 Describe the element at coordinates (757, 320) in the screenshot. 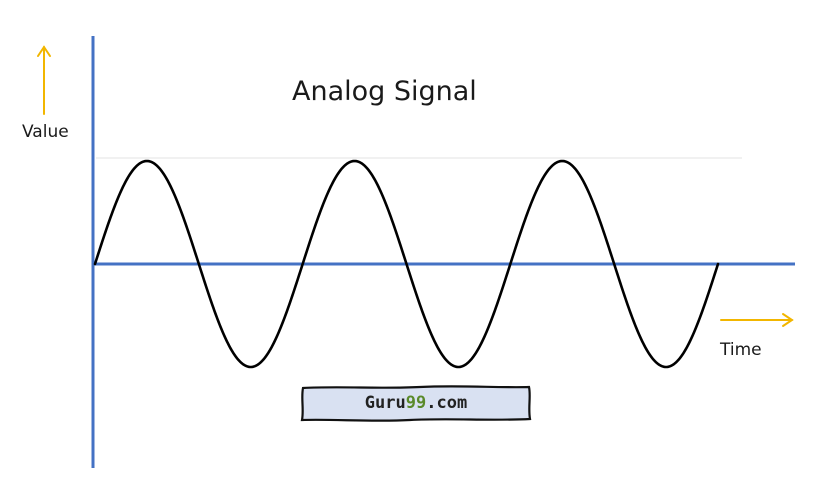

I see `right-arrow-icon` at that location.